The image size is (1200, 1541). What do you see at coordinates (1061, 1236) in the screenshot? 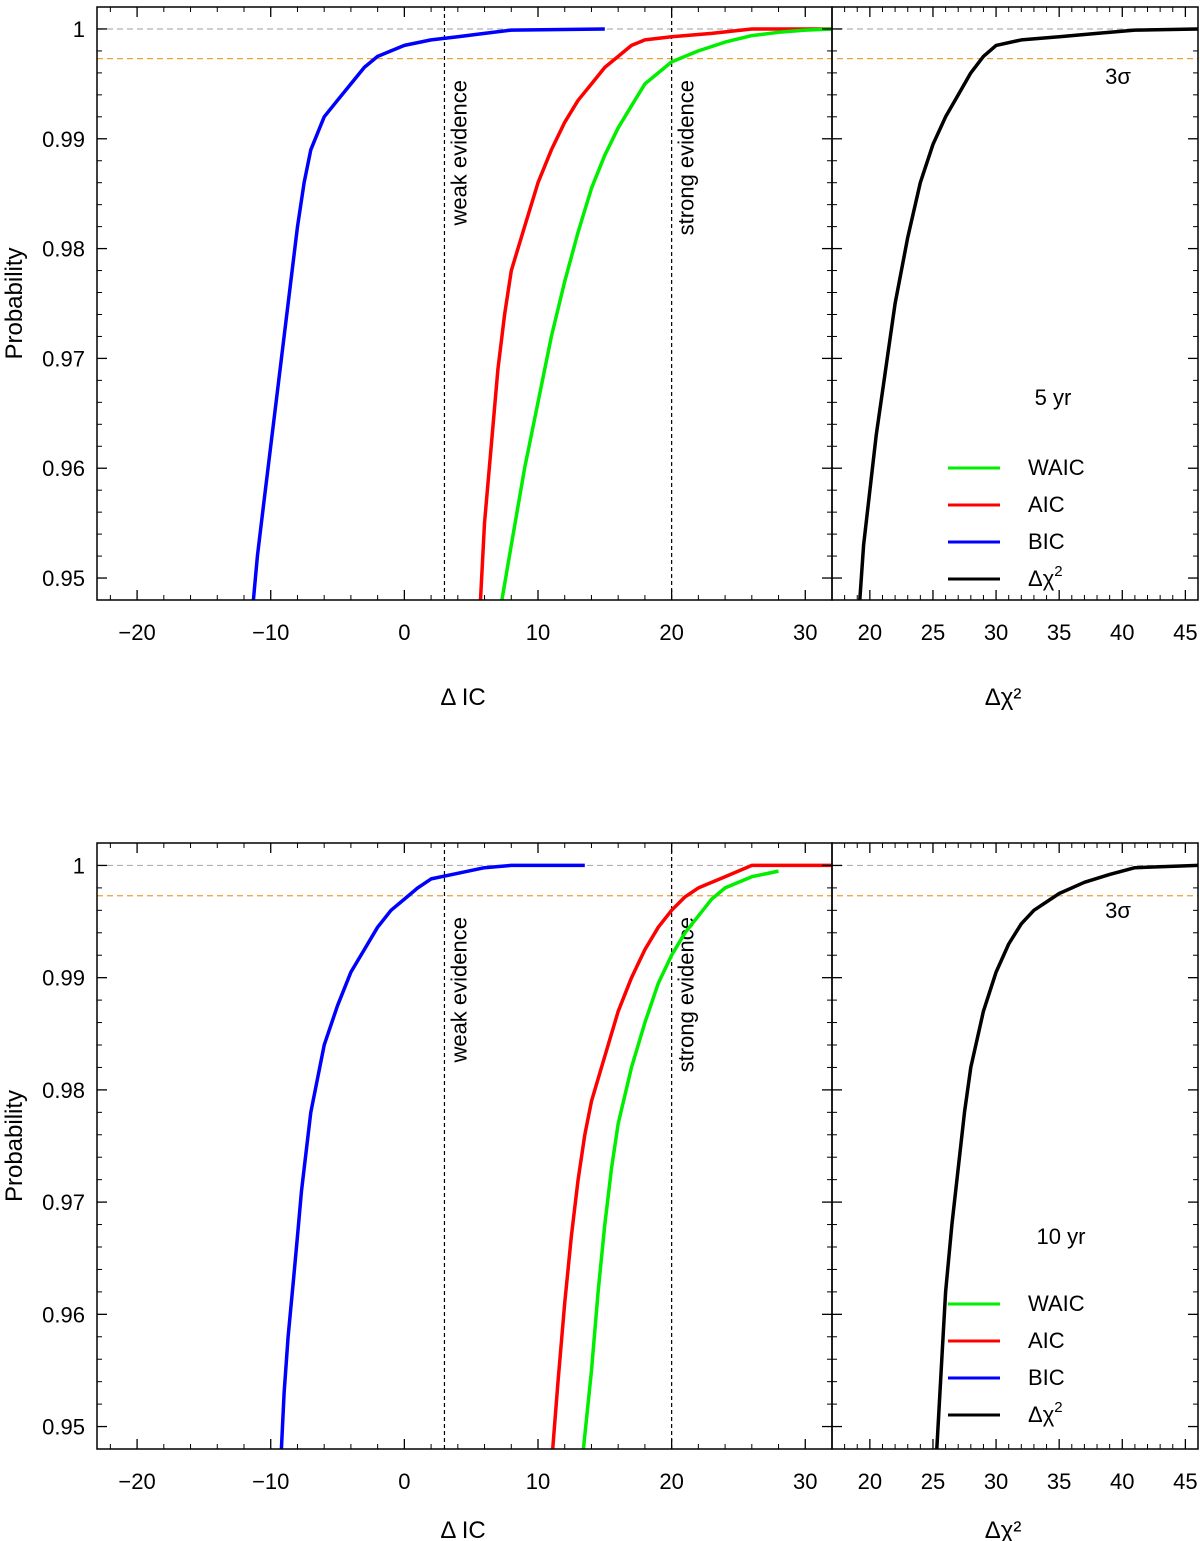
I see `period-label: 10 yr` at bounding box center [1061, 1236].